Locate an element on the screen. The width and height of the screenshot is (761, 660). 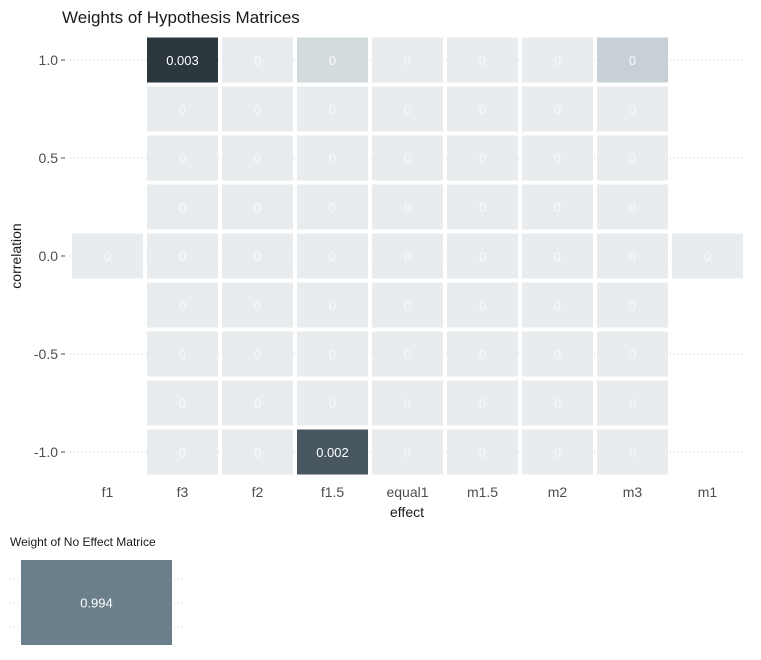
cell-value-label: 0.003 is located at coordinates (182, 60).